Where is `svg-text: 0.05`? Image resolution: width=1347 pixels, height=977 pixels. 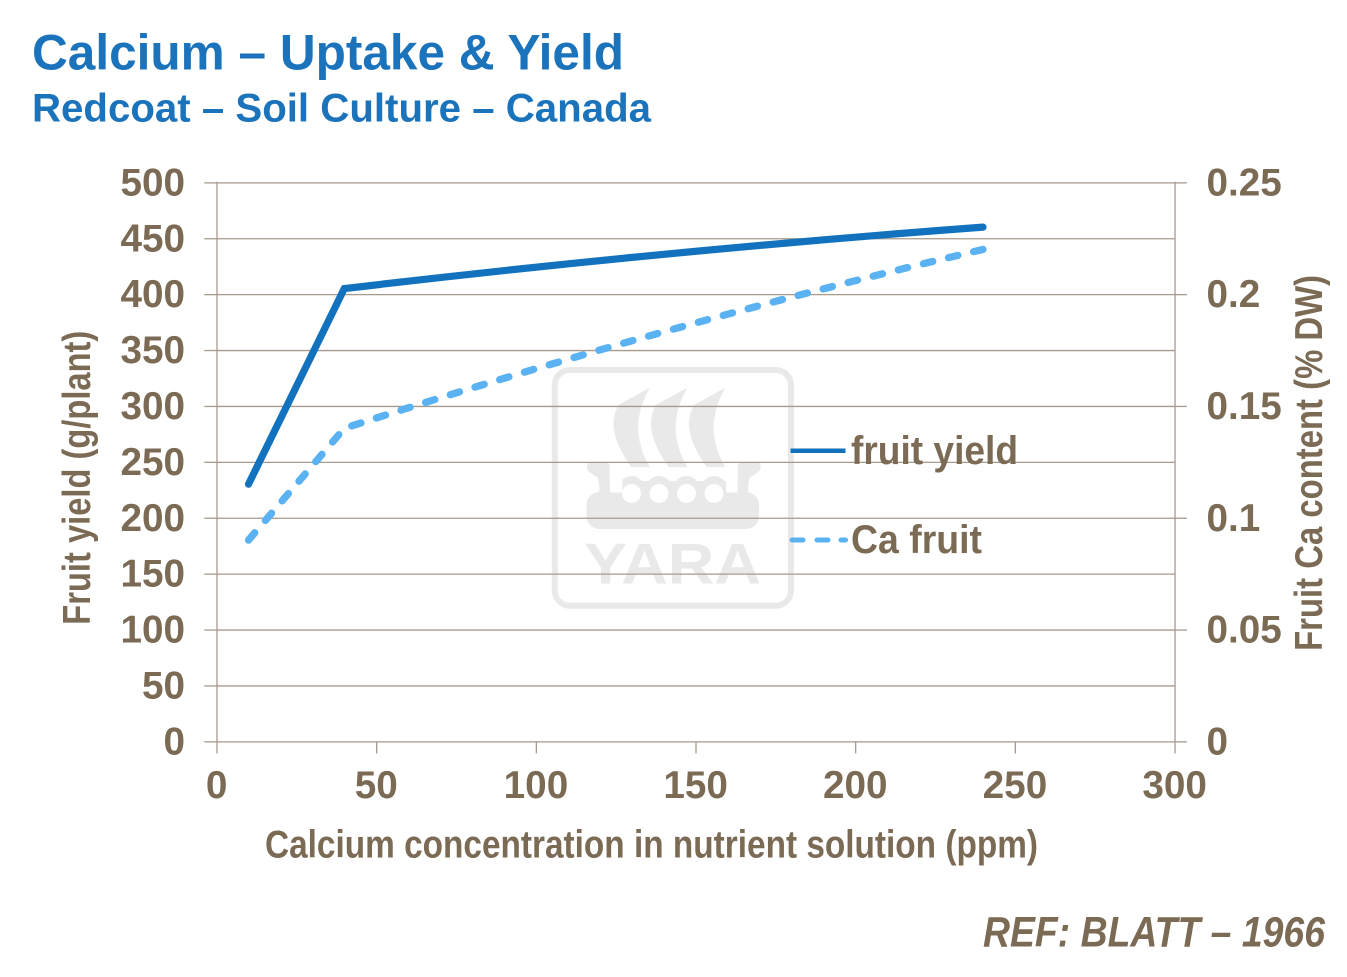
svg-text: 0.05 is located at coordinates (1244, 630).